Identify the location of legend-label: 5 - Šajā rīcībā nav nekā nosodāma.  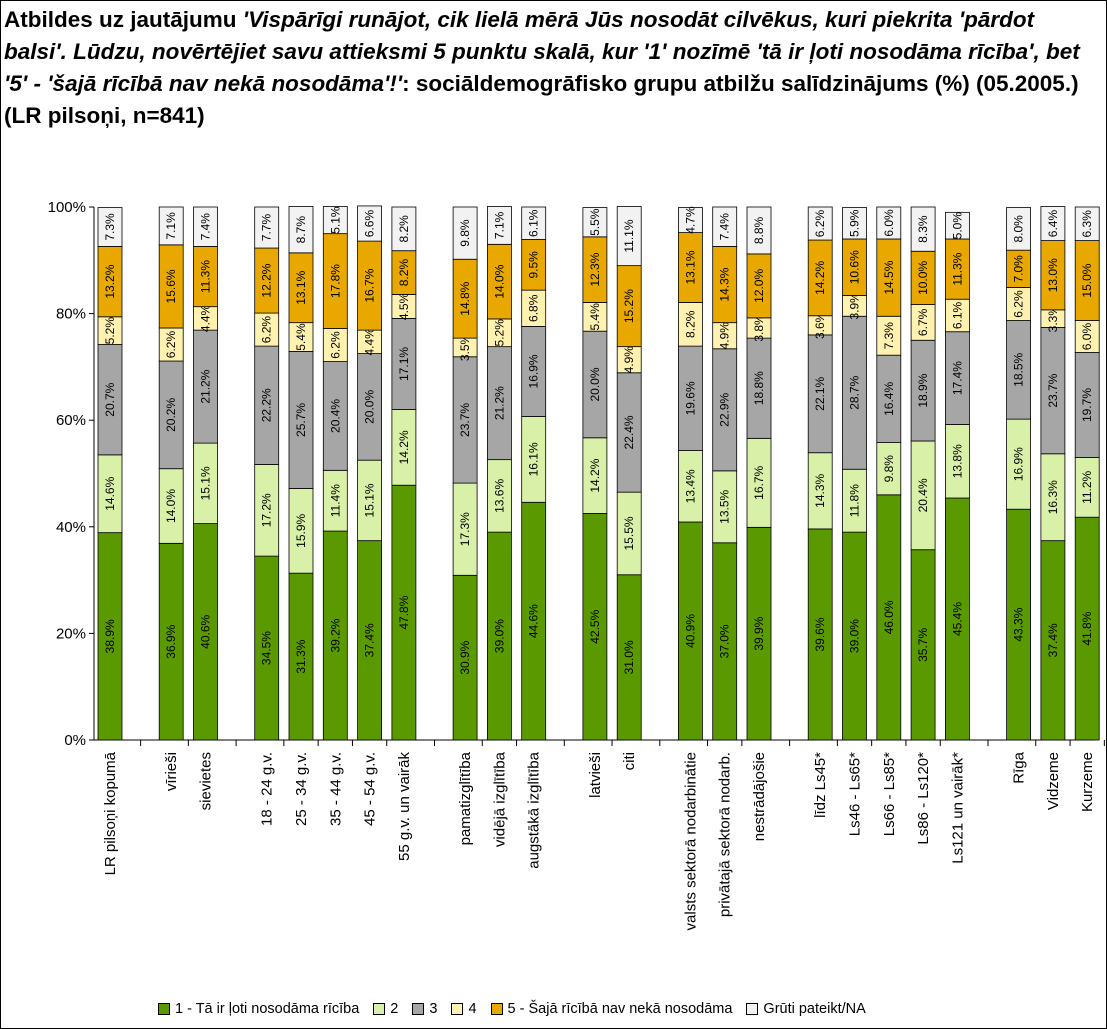
(620, 1009).